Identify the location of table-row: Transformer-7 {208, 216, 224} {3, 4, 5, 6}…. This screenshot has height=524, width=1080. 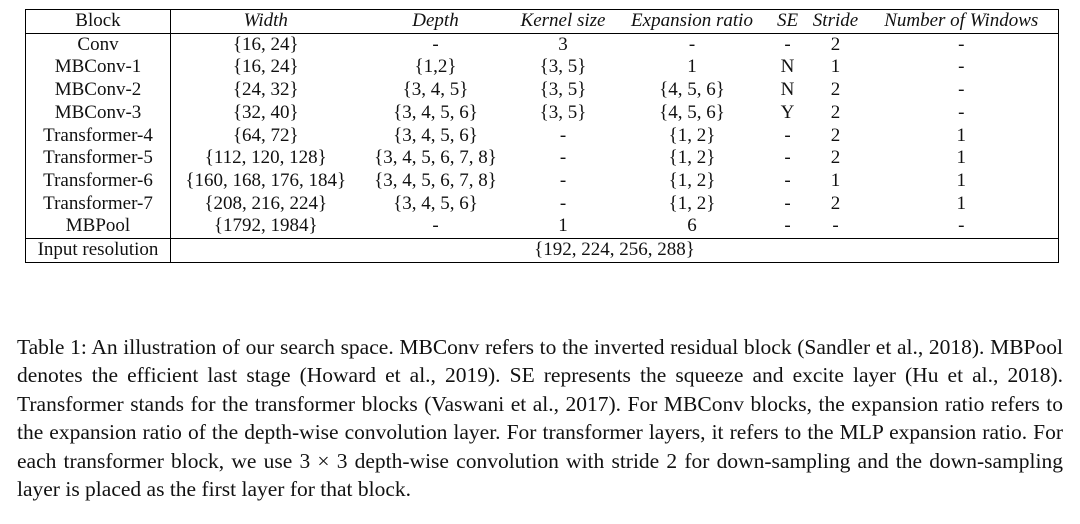
(542, 204).